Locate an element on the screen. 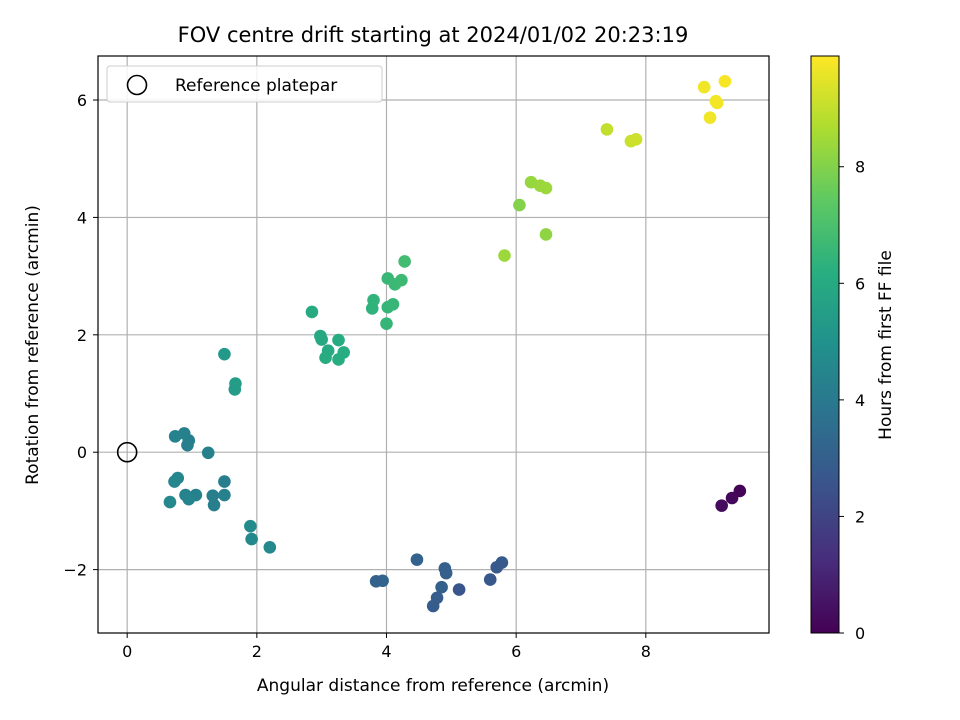 The height and width of the screenshot is (720, 960). x-tick-label: 4 is located at coordinates (386, 651).